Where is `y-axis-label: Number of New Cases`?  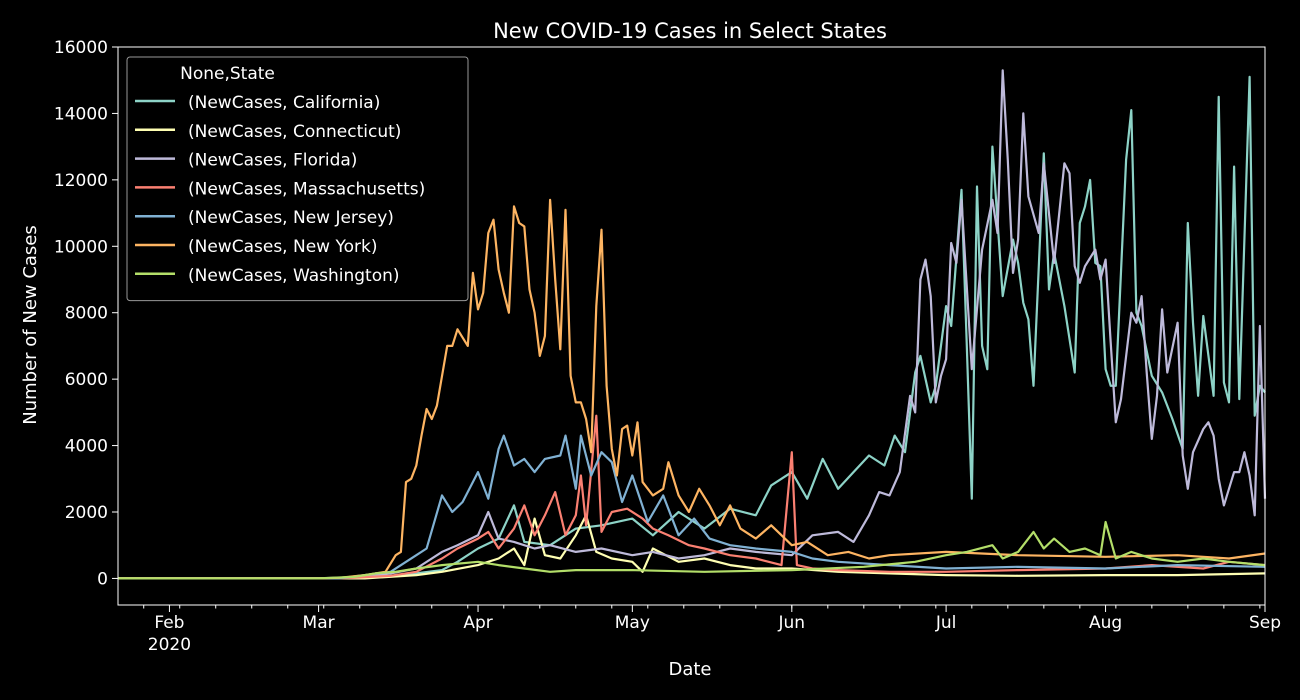 y-axis-label: Number of New Cases is located at coordinates (30, 325).